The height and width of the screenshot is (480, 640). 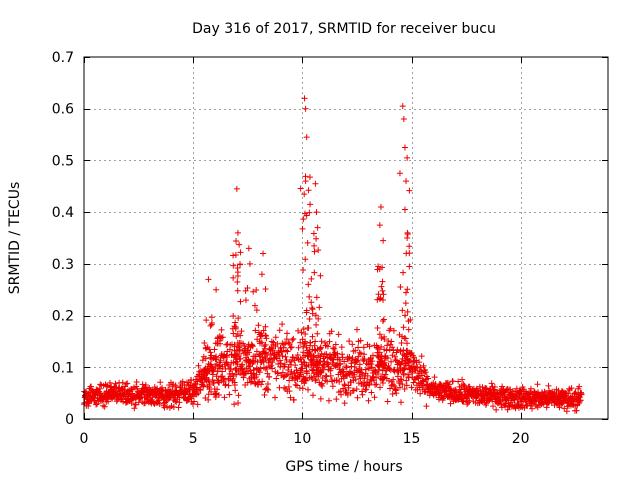 What do you see at coordinates (193, 439) in the screenshot?
I see `x-tick-label: 5` at bounding box center [193, 439].